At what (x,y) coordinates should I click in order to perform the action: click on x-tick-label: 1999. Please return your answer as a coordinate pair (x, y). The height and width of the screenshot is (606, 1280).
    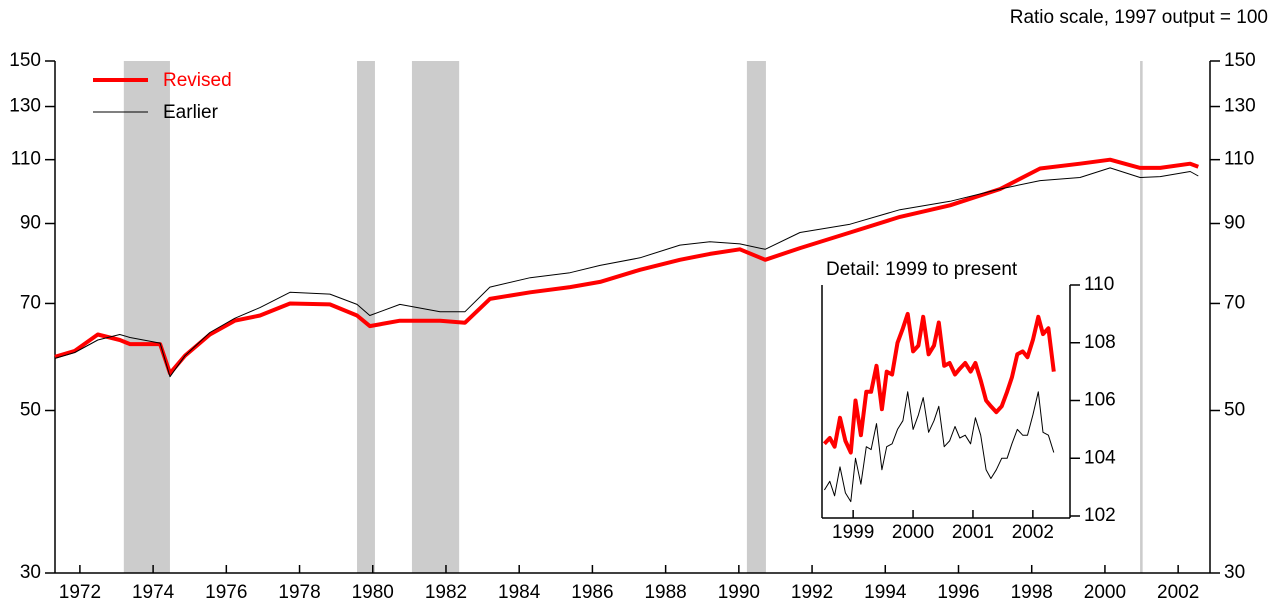
    Looking at the image, I should click on (853, 532).